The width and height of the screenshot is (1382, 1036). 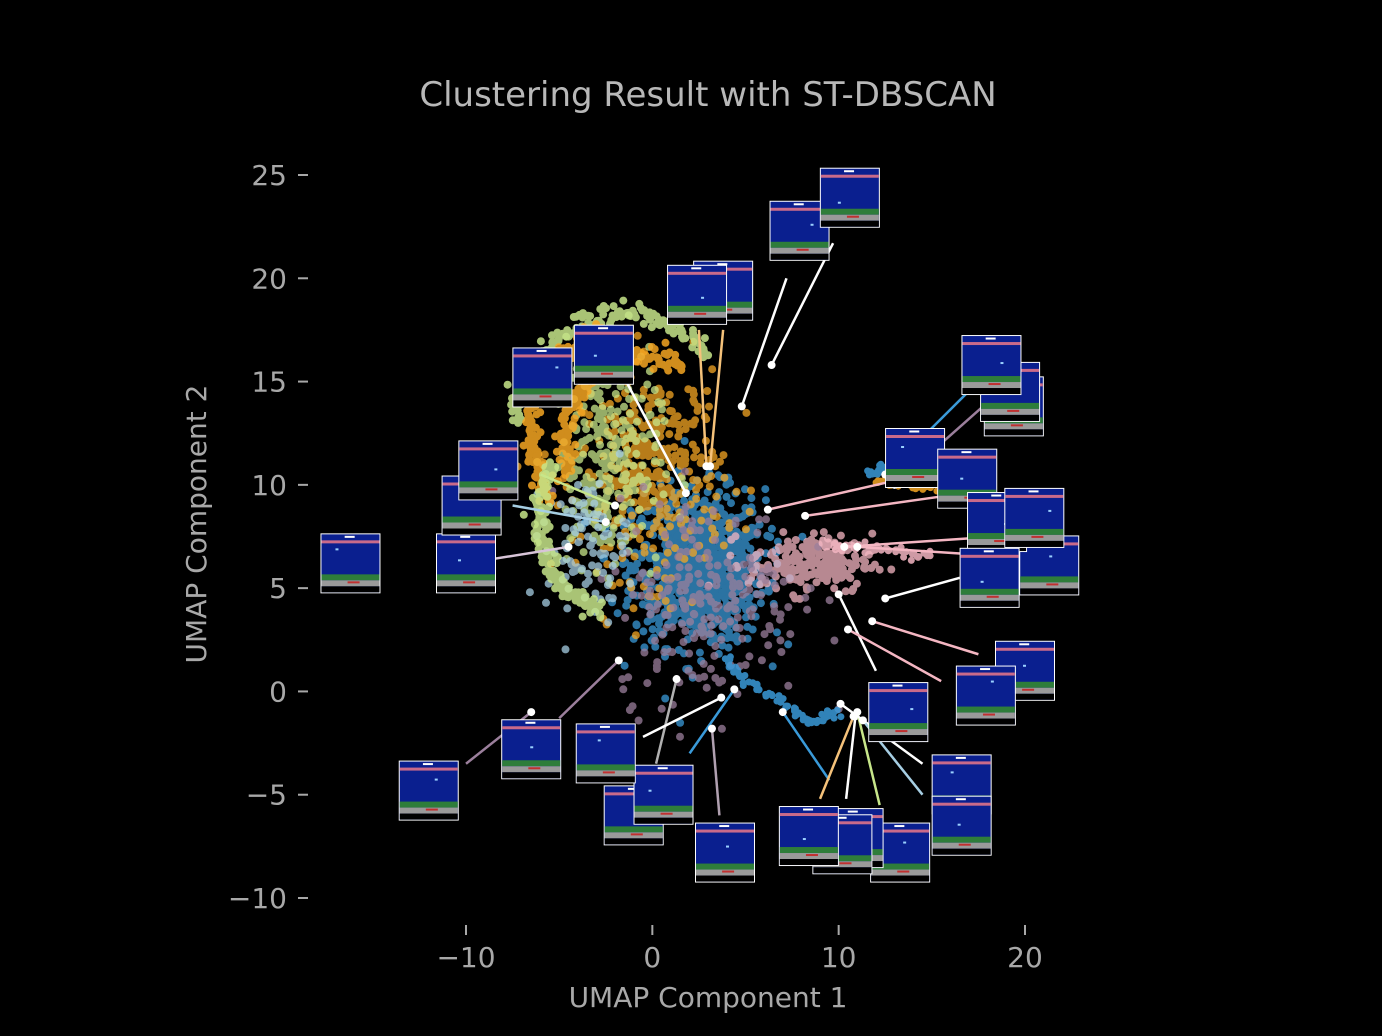 What do you see at coordinates (722, 264) in the screenshot?
I see `thumbnail-score` at bounding box center [722, 264].